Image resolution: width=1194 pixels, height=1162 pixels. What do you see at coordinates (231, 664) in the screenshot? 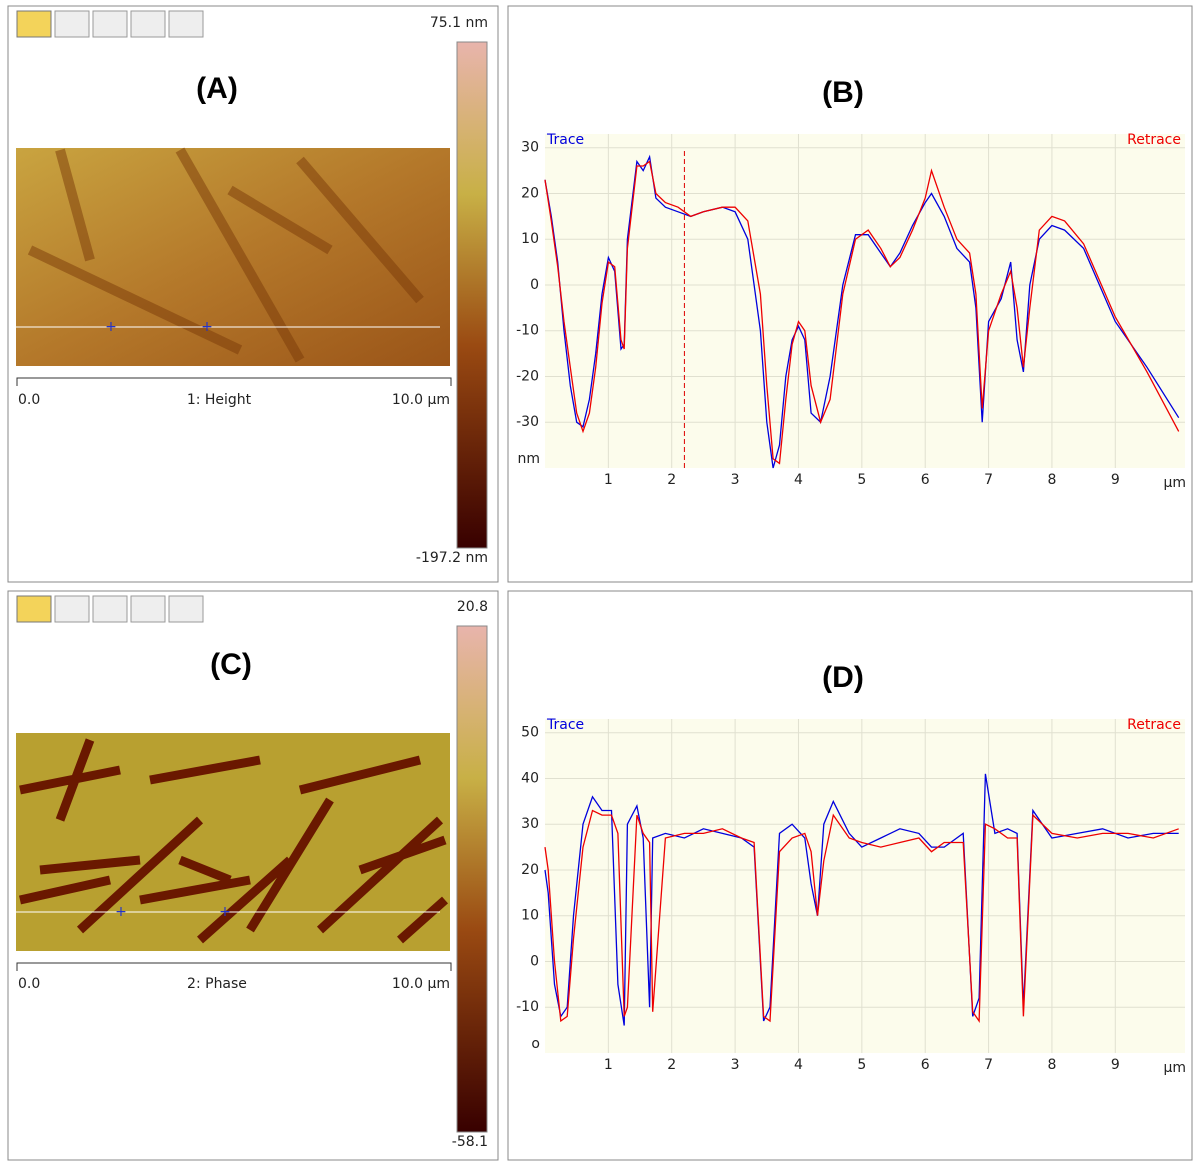
I see `panel-label: (C)` at bounding box center [231, 664].